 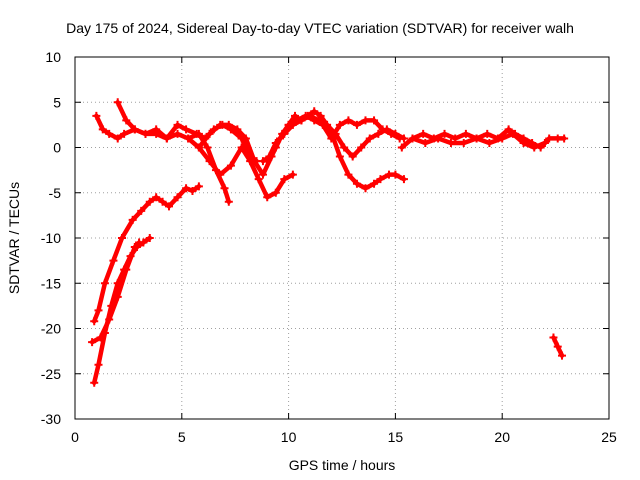 I want to click on y-axis-label: SDTVAR / TECUs, so click(x=14, y=238).